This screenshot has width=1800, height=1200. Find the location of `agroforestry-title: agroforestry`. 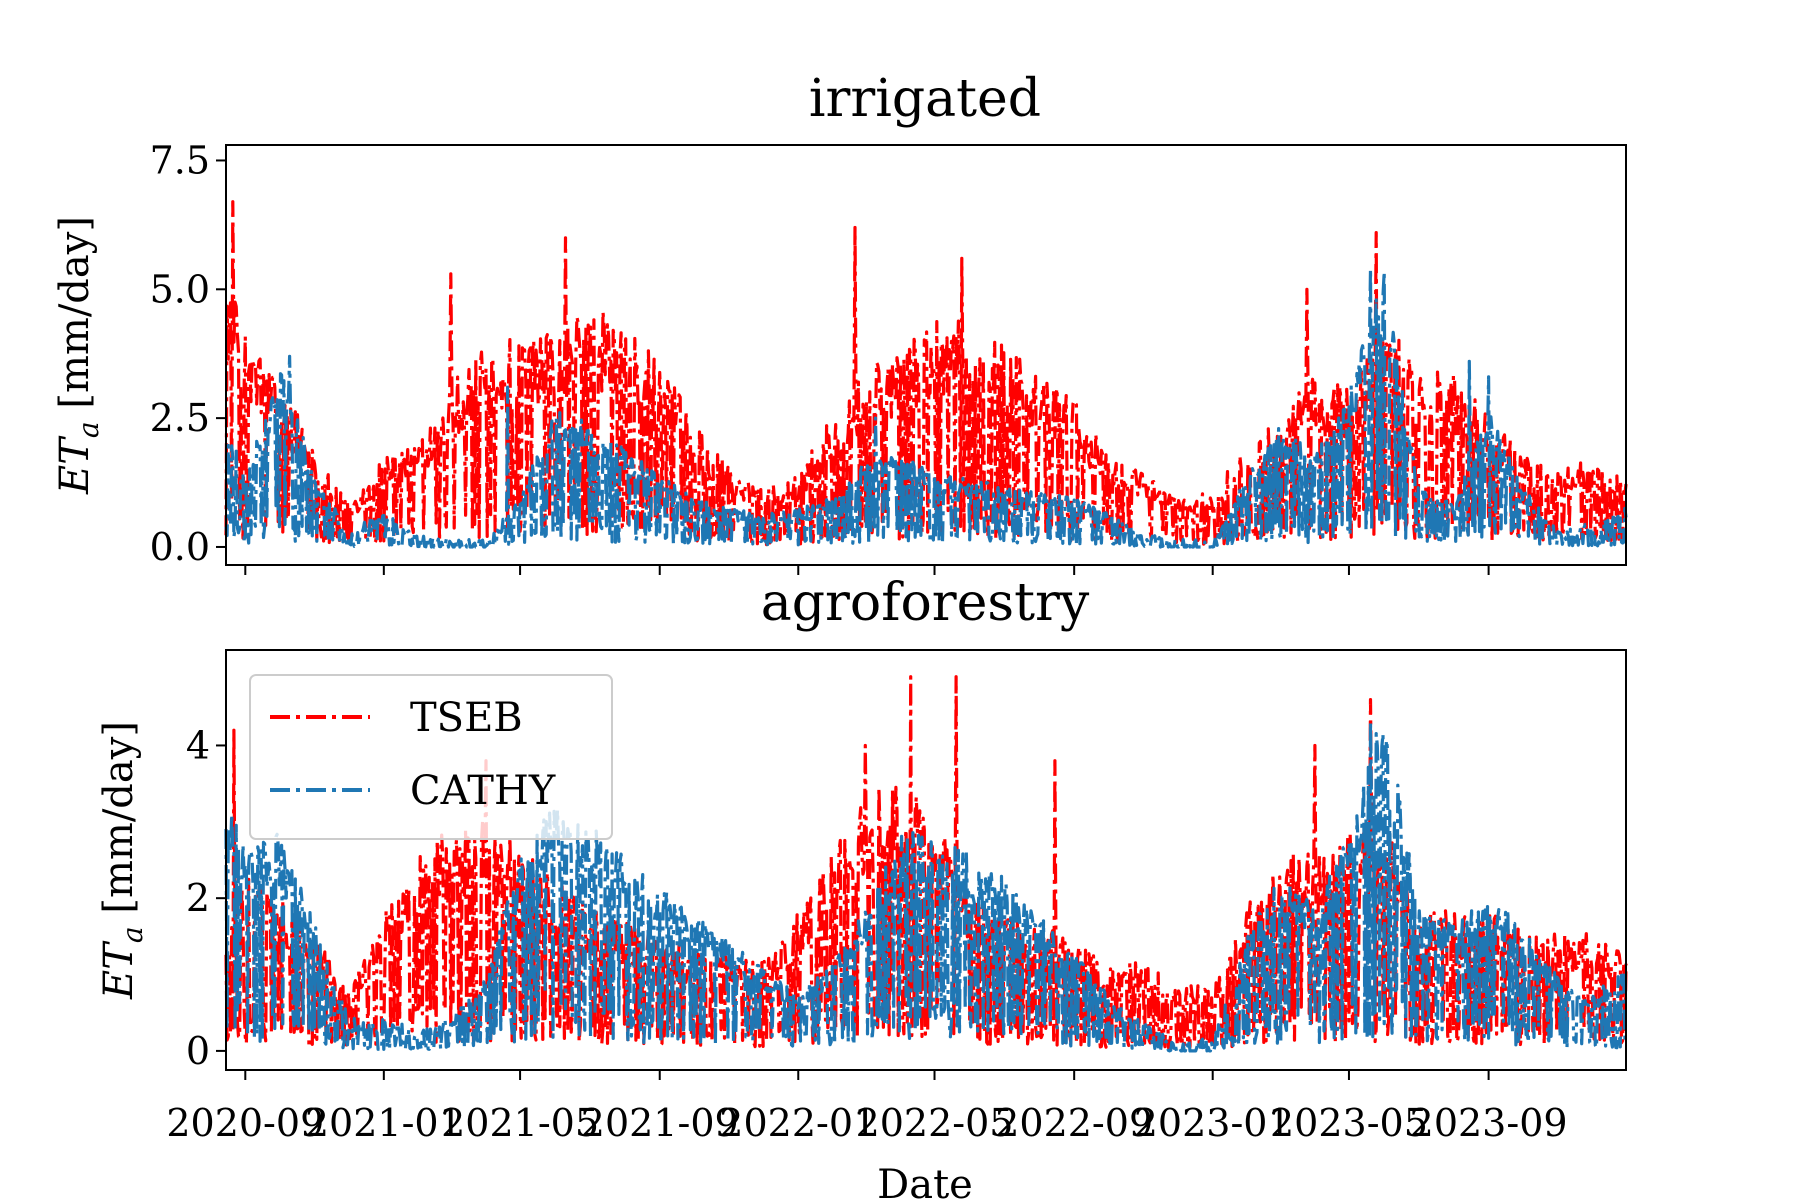

agroforestry-title: agroforestry is located at coordinates (925, 603).